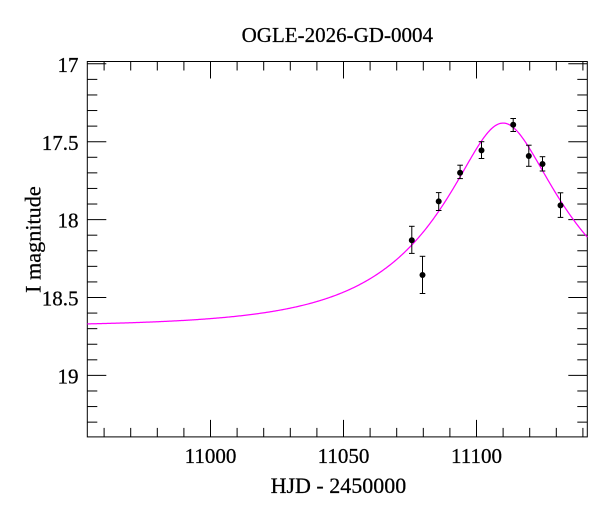 This screenshot has height=512, width=600. I want to click on svg-text: 17, so click(68, 65).